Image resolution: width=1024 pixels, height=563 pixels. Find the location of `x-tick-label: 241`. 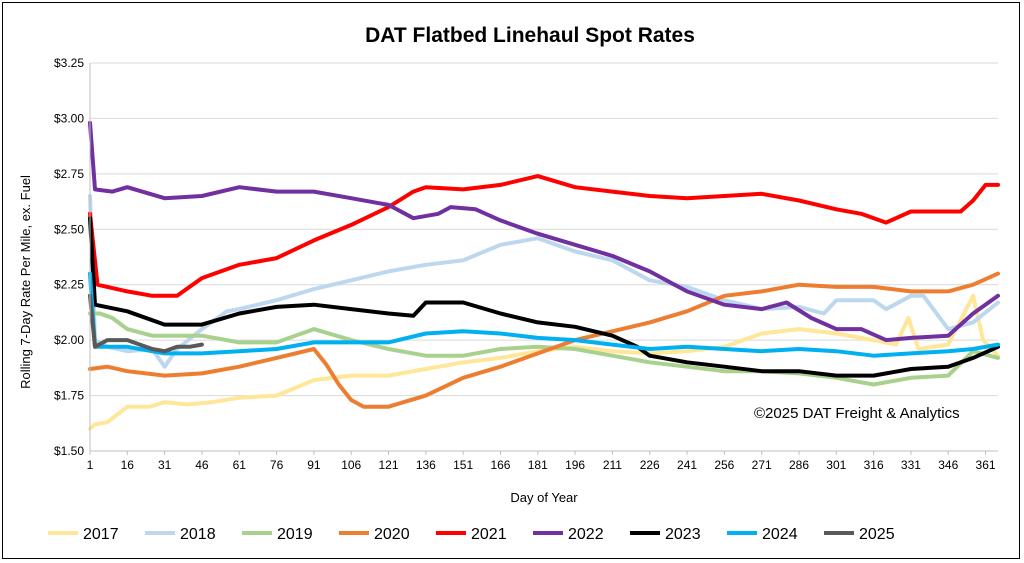

x-tick-label: 241 is located at coordinates (687, 465).